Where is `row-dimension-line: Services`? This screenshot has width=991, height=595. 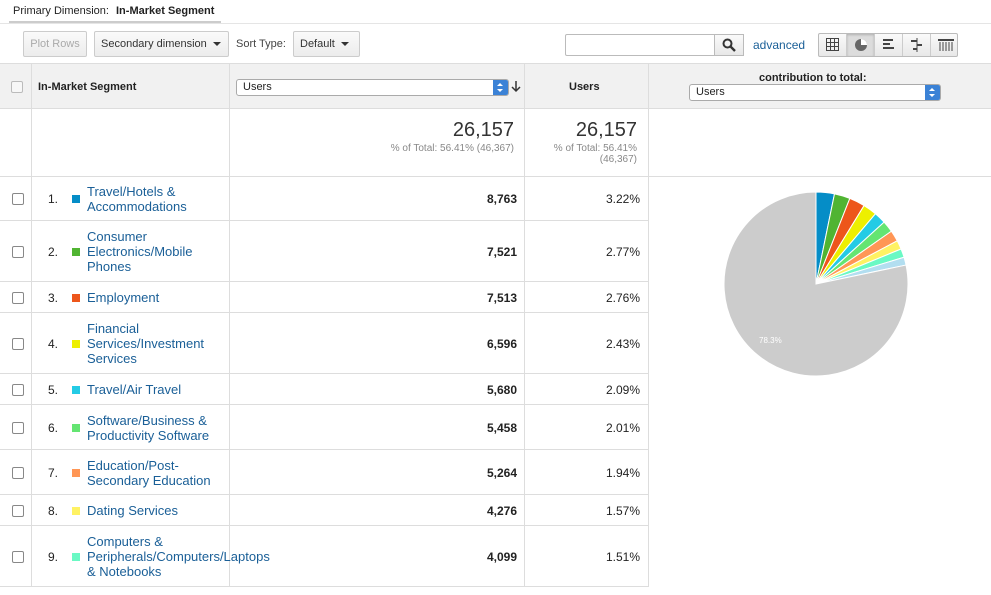 row-dimension-line: Services is located at coordinates (112, 358).